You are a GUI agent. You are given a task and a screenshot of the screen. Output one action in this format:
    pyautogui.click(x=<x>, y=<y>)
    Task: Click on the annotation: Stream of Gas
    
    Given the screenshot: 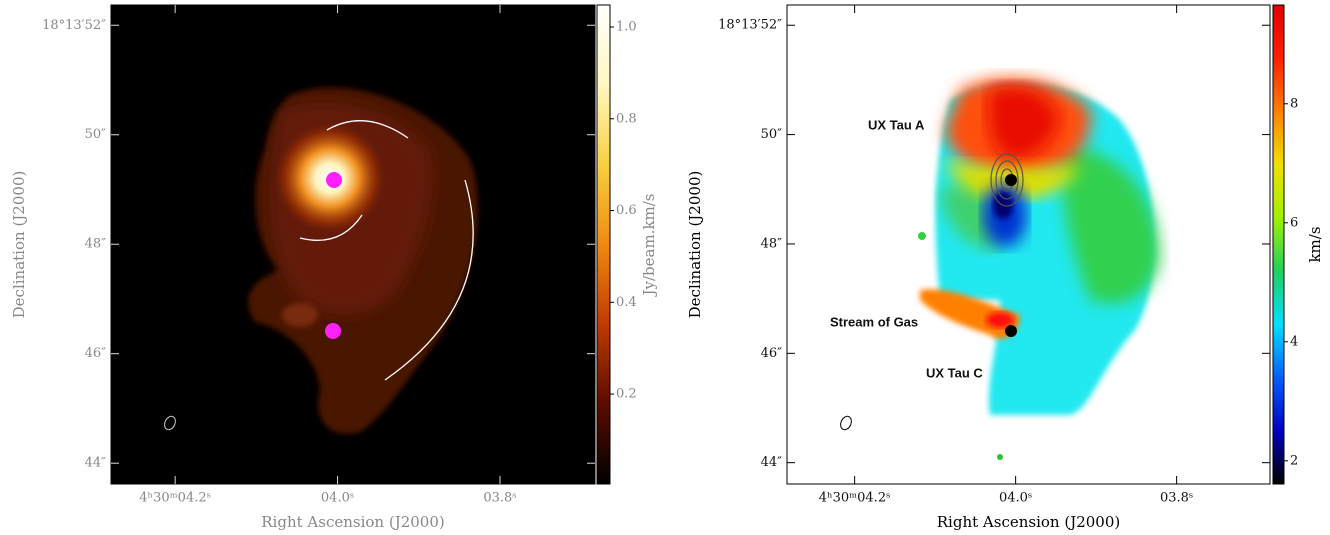 What is the action you would take?
    pyautogui.click(x=874, y=321)
    